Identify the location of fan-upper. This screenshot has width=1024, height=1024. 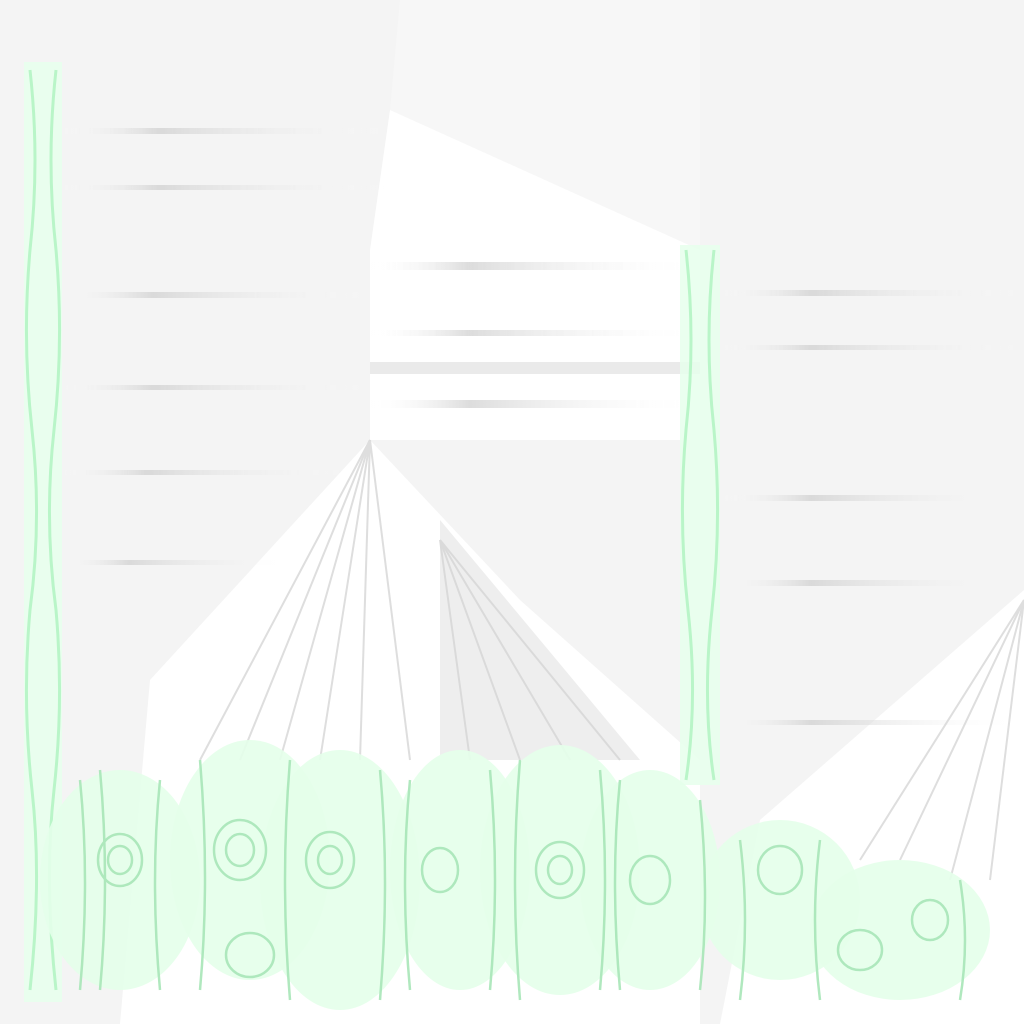
(535, 275).